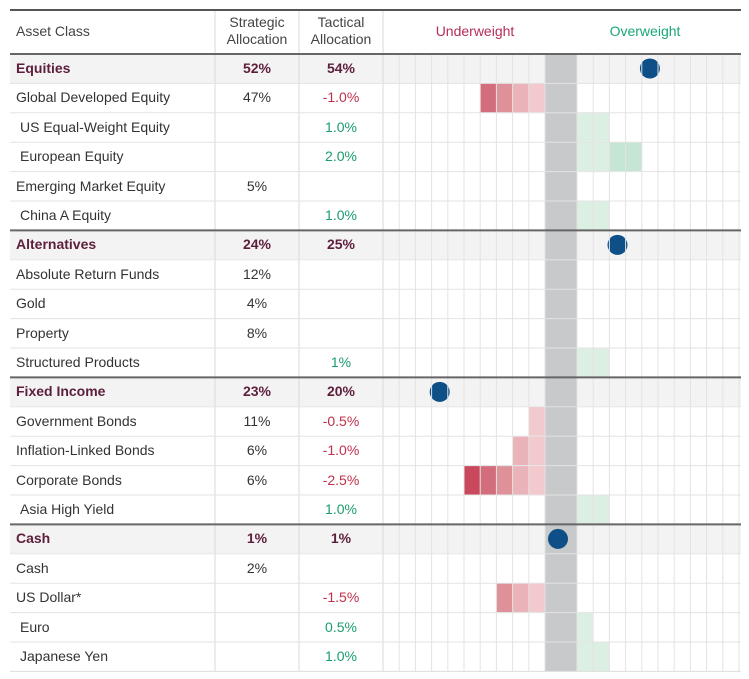 The height and width of the screenshot is (679, 749). What do you see at coordinates (375, 597) in the screenshot?
I see `table-row: US Dollar* -1.5%` at bounding box center [375, 597].